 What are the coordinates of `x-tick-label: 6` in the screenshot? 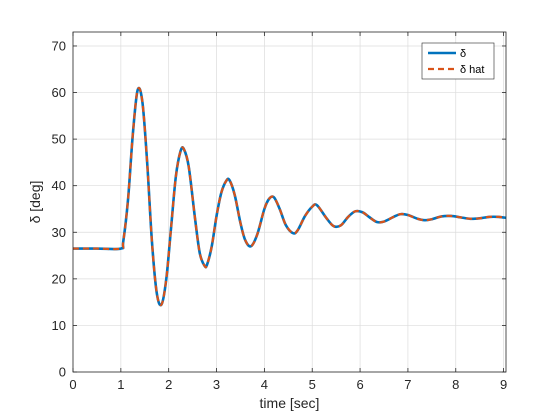 It's located at (359, 384).